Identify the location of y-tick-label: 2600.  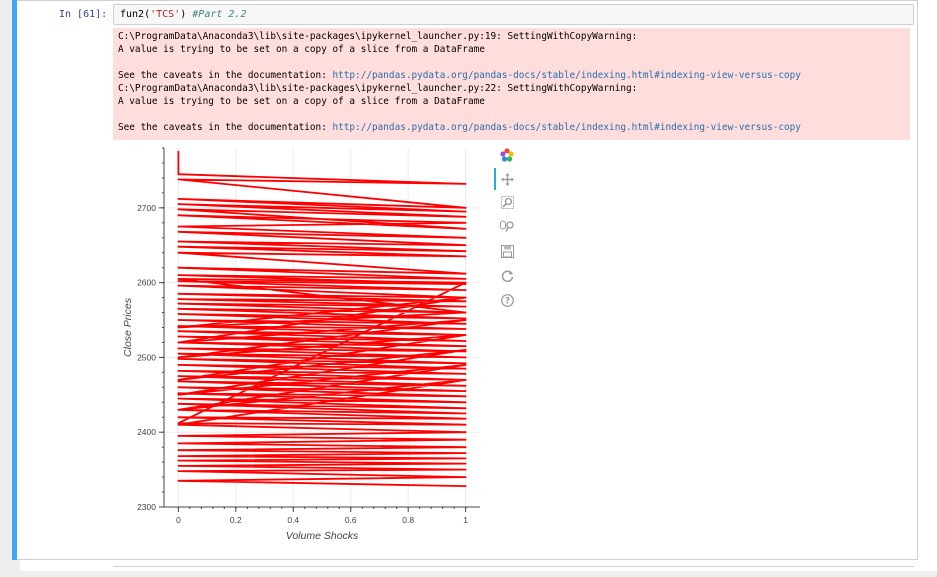
(146, 283).